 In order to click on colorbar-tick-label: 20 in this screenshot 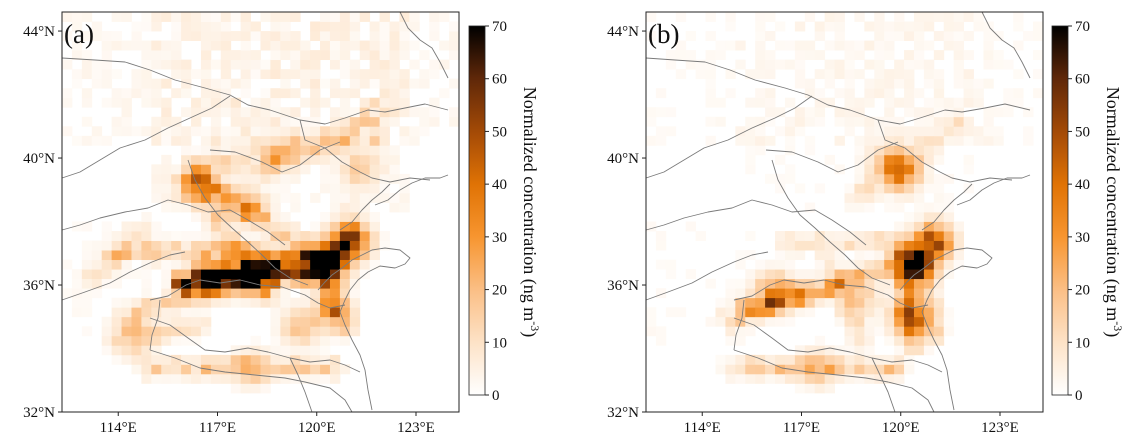, I will do `click(1082, 291)`.